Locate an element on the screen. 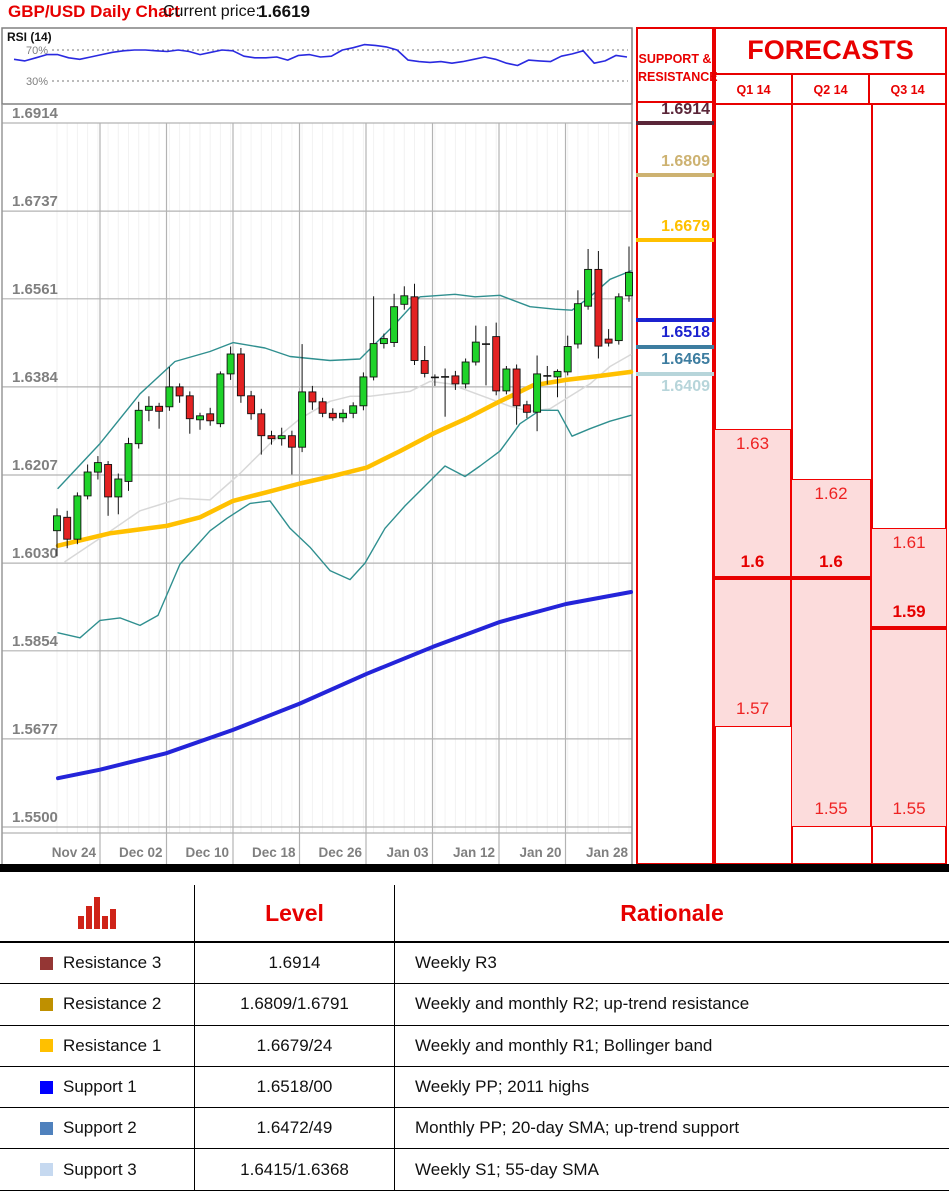  chart-bottom-divider is located at coordinates (474, 868).